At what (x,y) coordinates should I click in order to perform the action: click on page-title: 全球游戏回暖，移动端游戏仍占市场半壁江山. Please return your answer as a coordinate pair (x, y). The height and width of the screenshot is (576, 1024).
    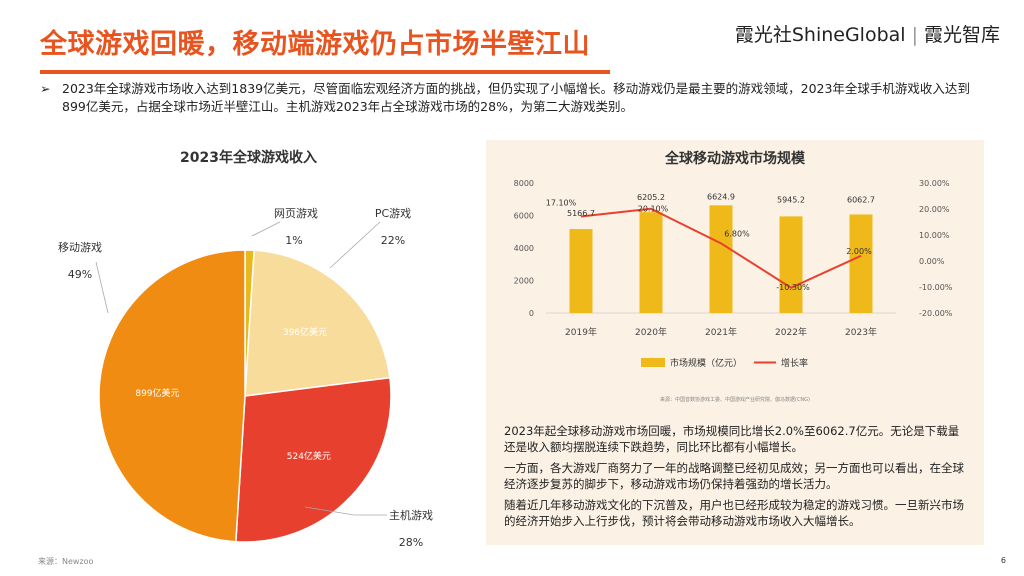
    Looking at the image, I should click on (315, 44).